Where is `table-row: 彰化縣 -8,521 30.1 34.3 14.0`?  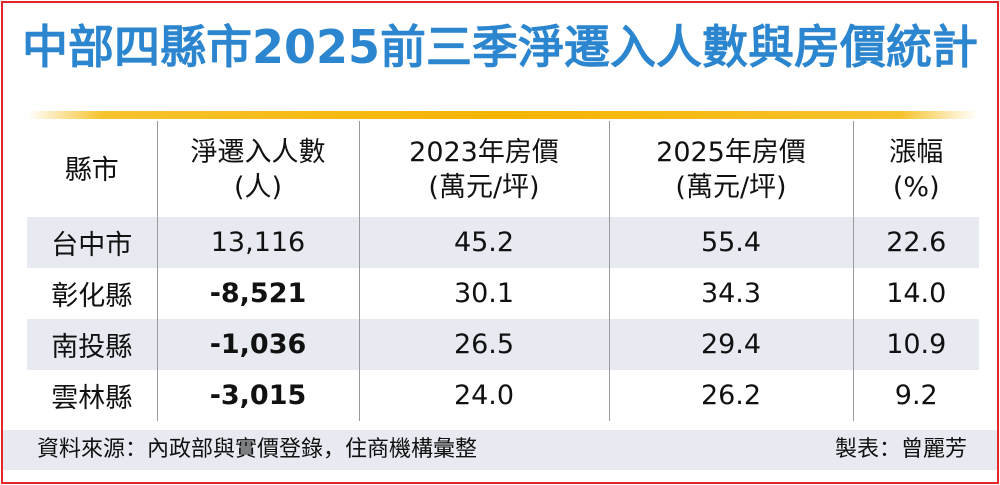 table-row: 彰化縣 -8,521 30.1 34.3 14.0 is located at coordinates (503, 293).